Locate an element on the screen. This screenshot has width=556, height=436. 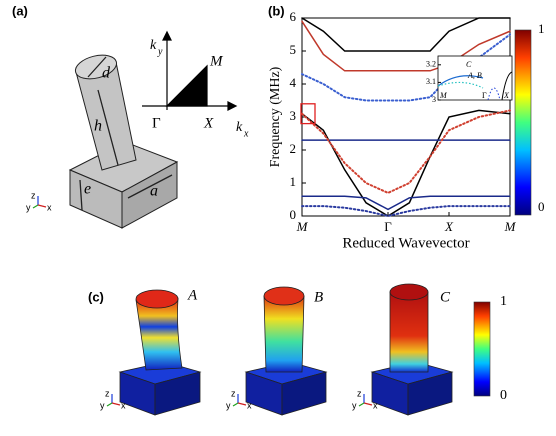
highlight-box is located at coordinates (308, 114).